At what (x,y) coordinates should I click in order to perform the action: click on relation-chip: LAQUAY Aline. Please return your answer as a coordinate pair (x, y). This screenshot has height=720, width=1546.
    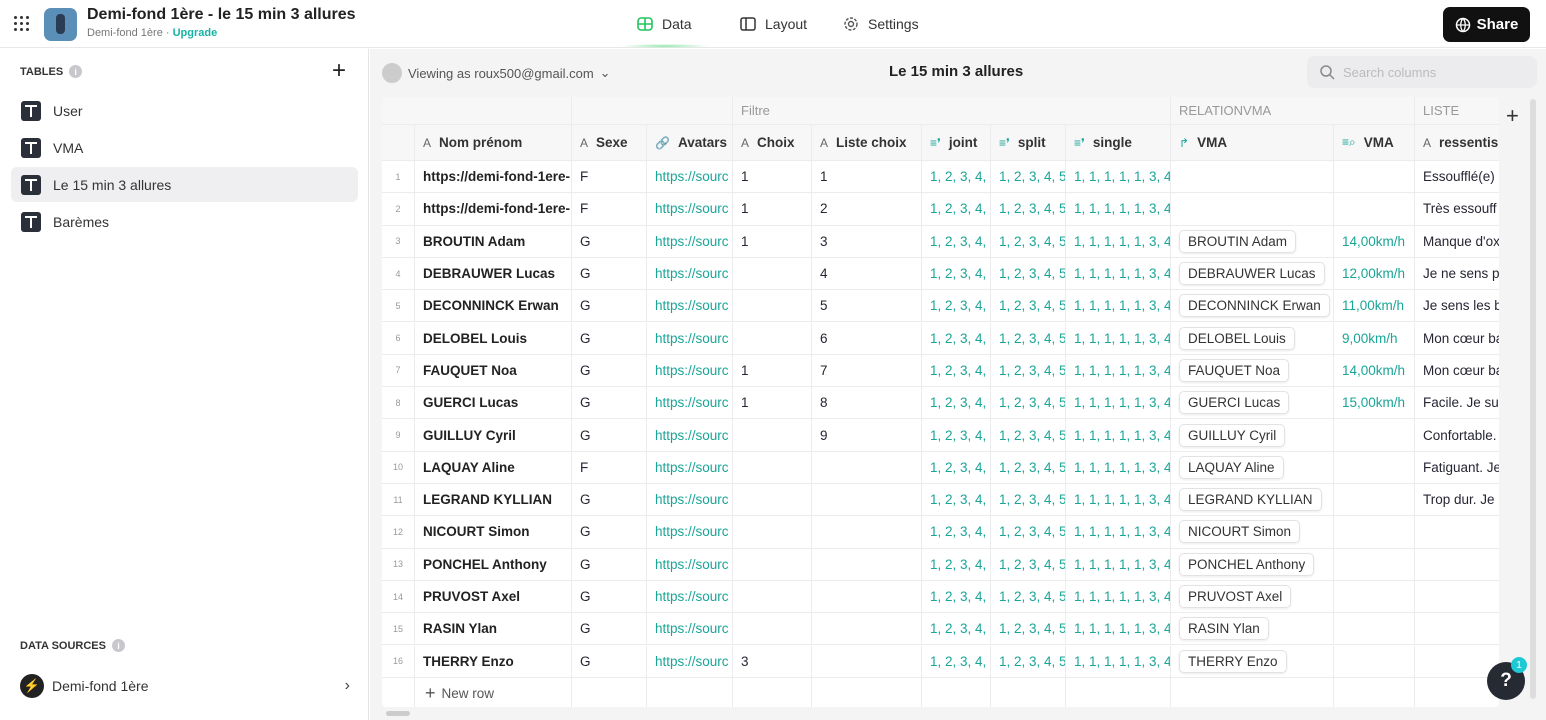
    Looking at the image, I should click on (1231, 467).